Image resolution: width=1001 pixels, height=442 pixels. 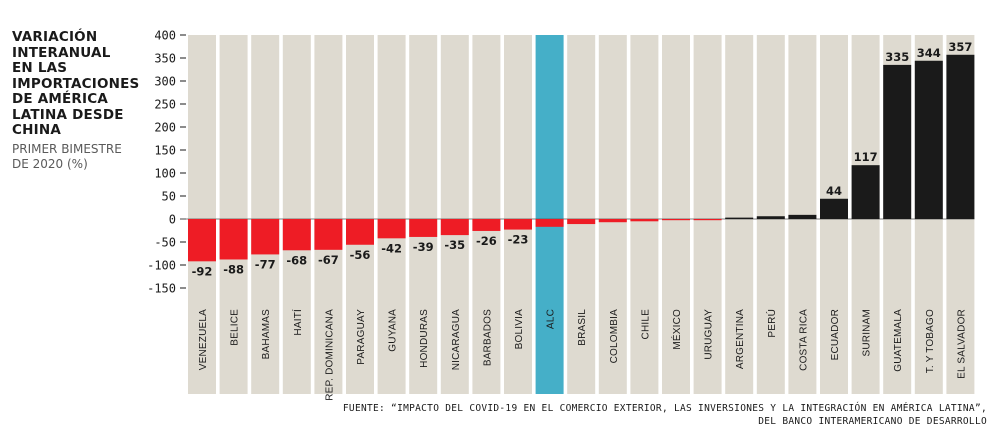 What do you see at coordinates (360, 255) in the screenshot?
I see `data-label: -56` at bounding box center [360, 255].